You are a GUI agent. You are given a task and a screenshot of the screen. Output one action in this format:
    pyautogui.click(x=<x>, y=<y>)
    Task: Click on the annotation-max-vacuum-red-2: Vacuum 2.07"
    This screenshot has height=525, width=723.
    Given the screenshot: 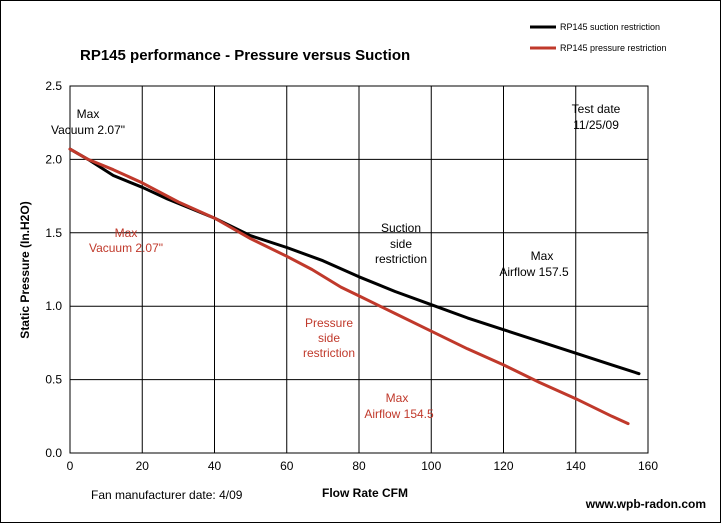 What is the action you would take?
    pyautogui.click(x=126, y=248)
    